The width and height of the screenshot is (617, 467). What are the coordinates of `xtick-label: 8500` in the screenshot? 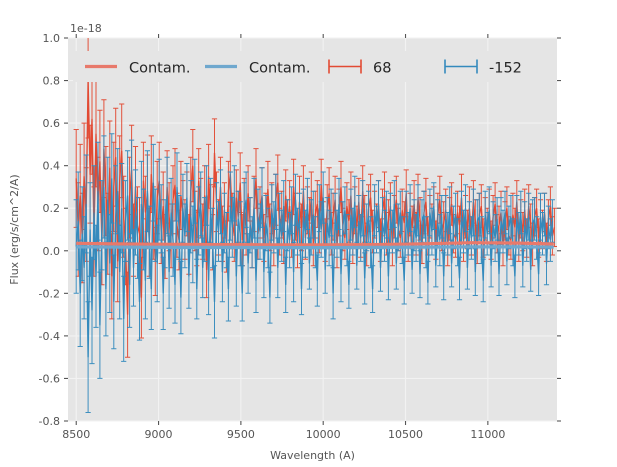 It's located at (76, 434).